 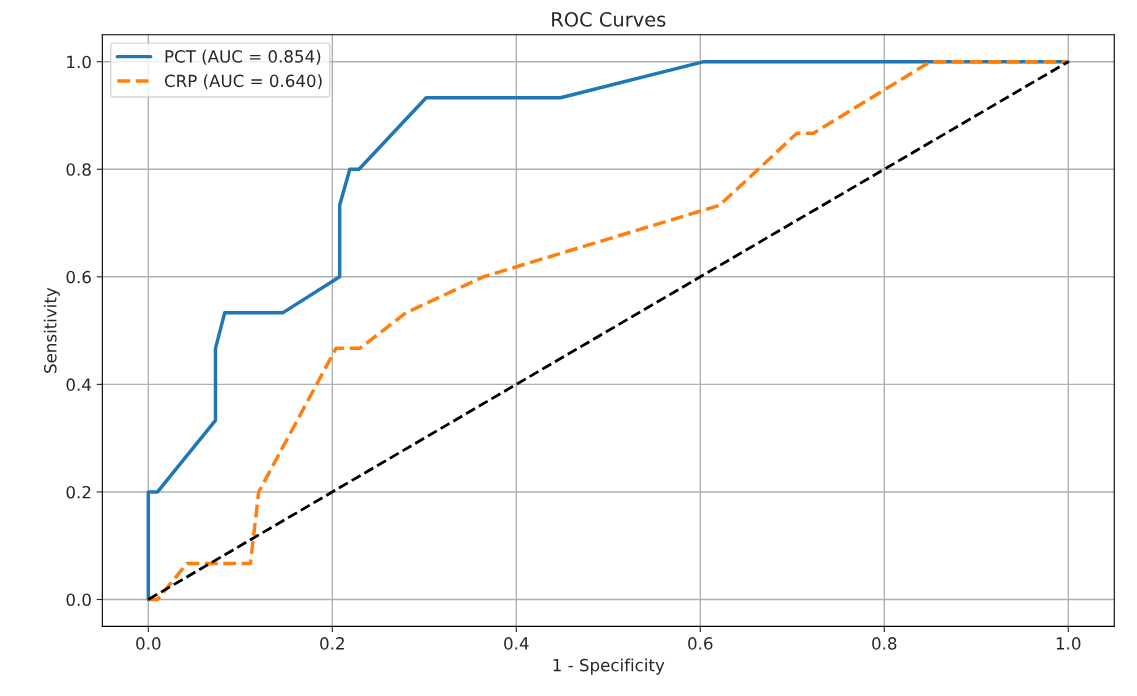 What do you see at coordinates (609, 19) in the screenshot?
I see `chart-title: ROC Curves` at bounding box center [609, 19].